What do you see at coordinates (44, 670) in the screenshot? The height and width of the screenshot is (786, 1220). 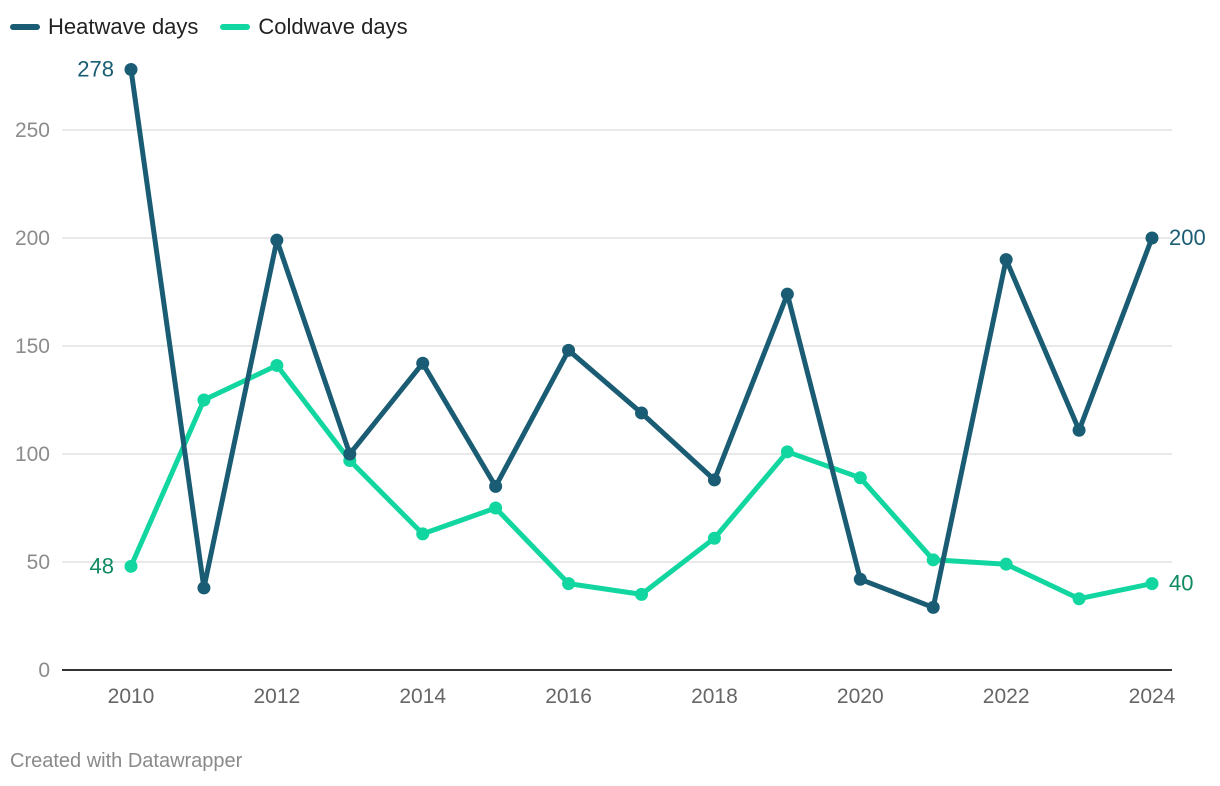 I see `y-tick-label: 0` at bounding box center [44, 670].